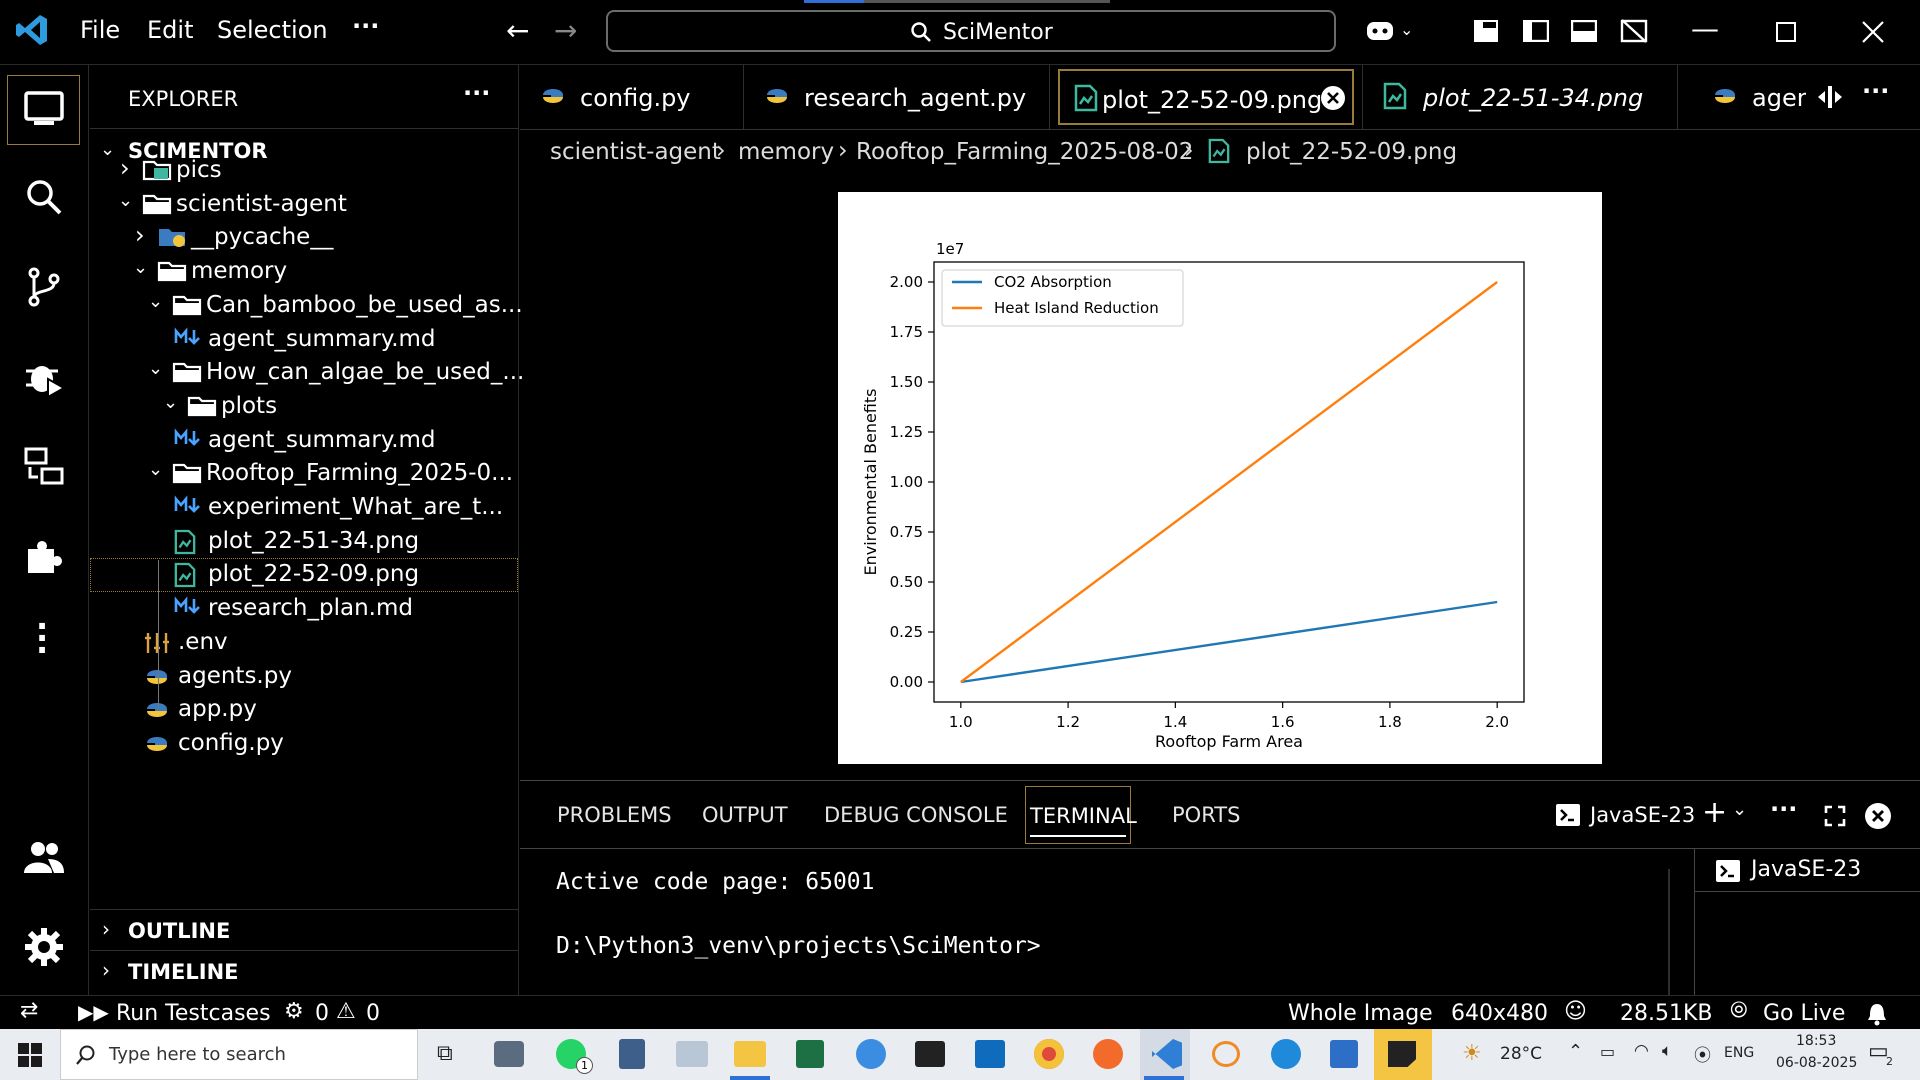  What do you see at coordinates (1786, 32) in the screenshot?
I see `maximize-icon` at bounding box center [1786, 32].